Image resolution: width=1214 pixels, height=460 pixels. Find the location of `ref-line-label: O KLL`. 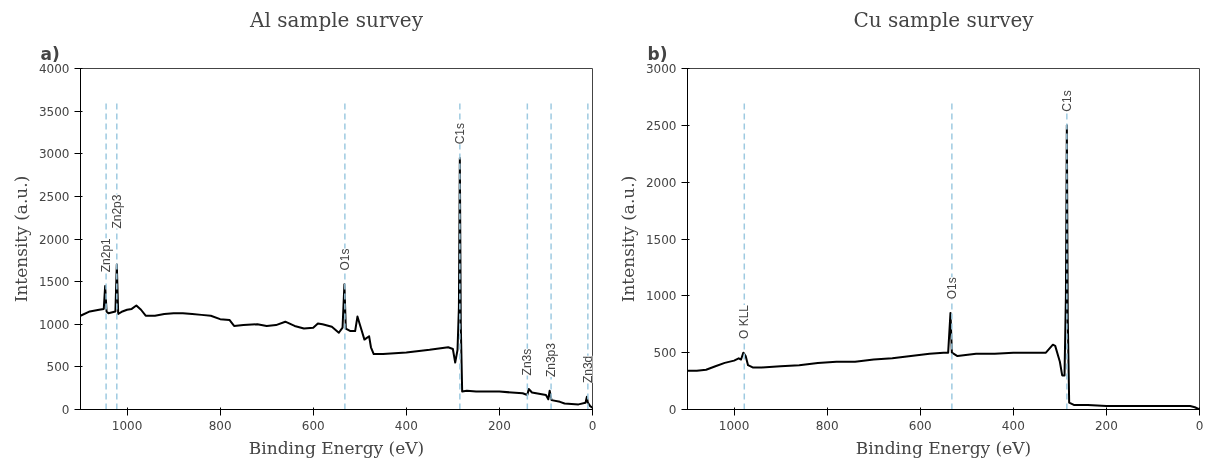

ref-line-label: O KLL is located at coordinates (744, 322).